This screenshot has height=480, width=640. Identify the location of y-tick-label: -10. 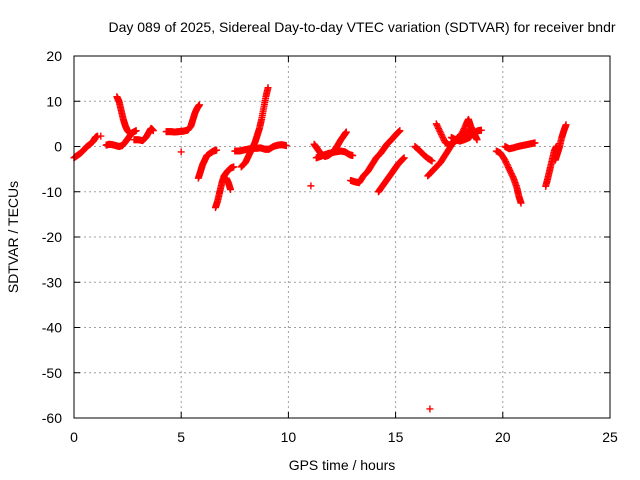
(52, 192).